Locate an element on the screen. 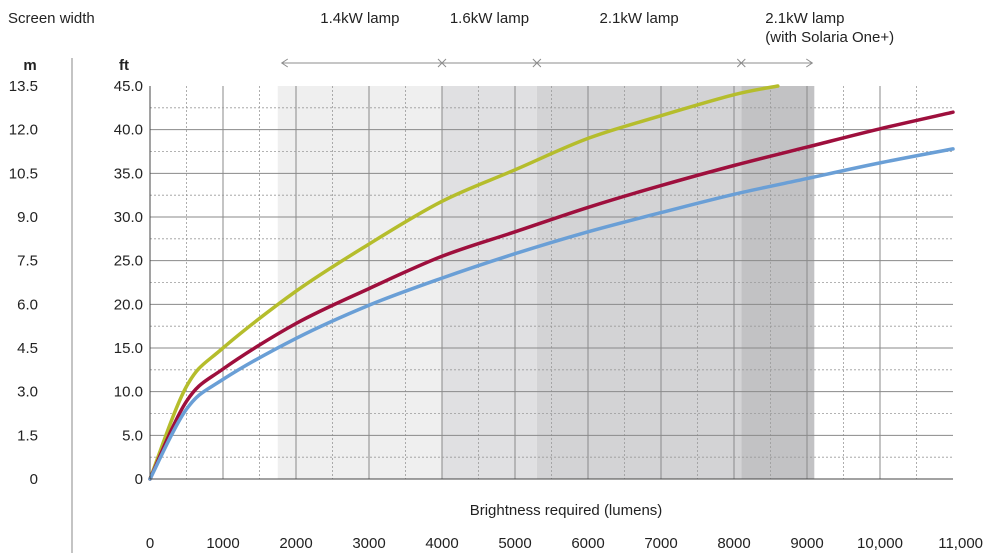 This screenshot has height=559, width=986. x-tick-label: 11,000 is located at coordinates (960, 543).